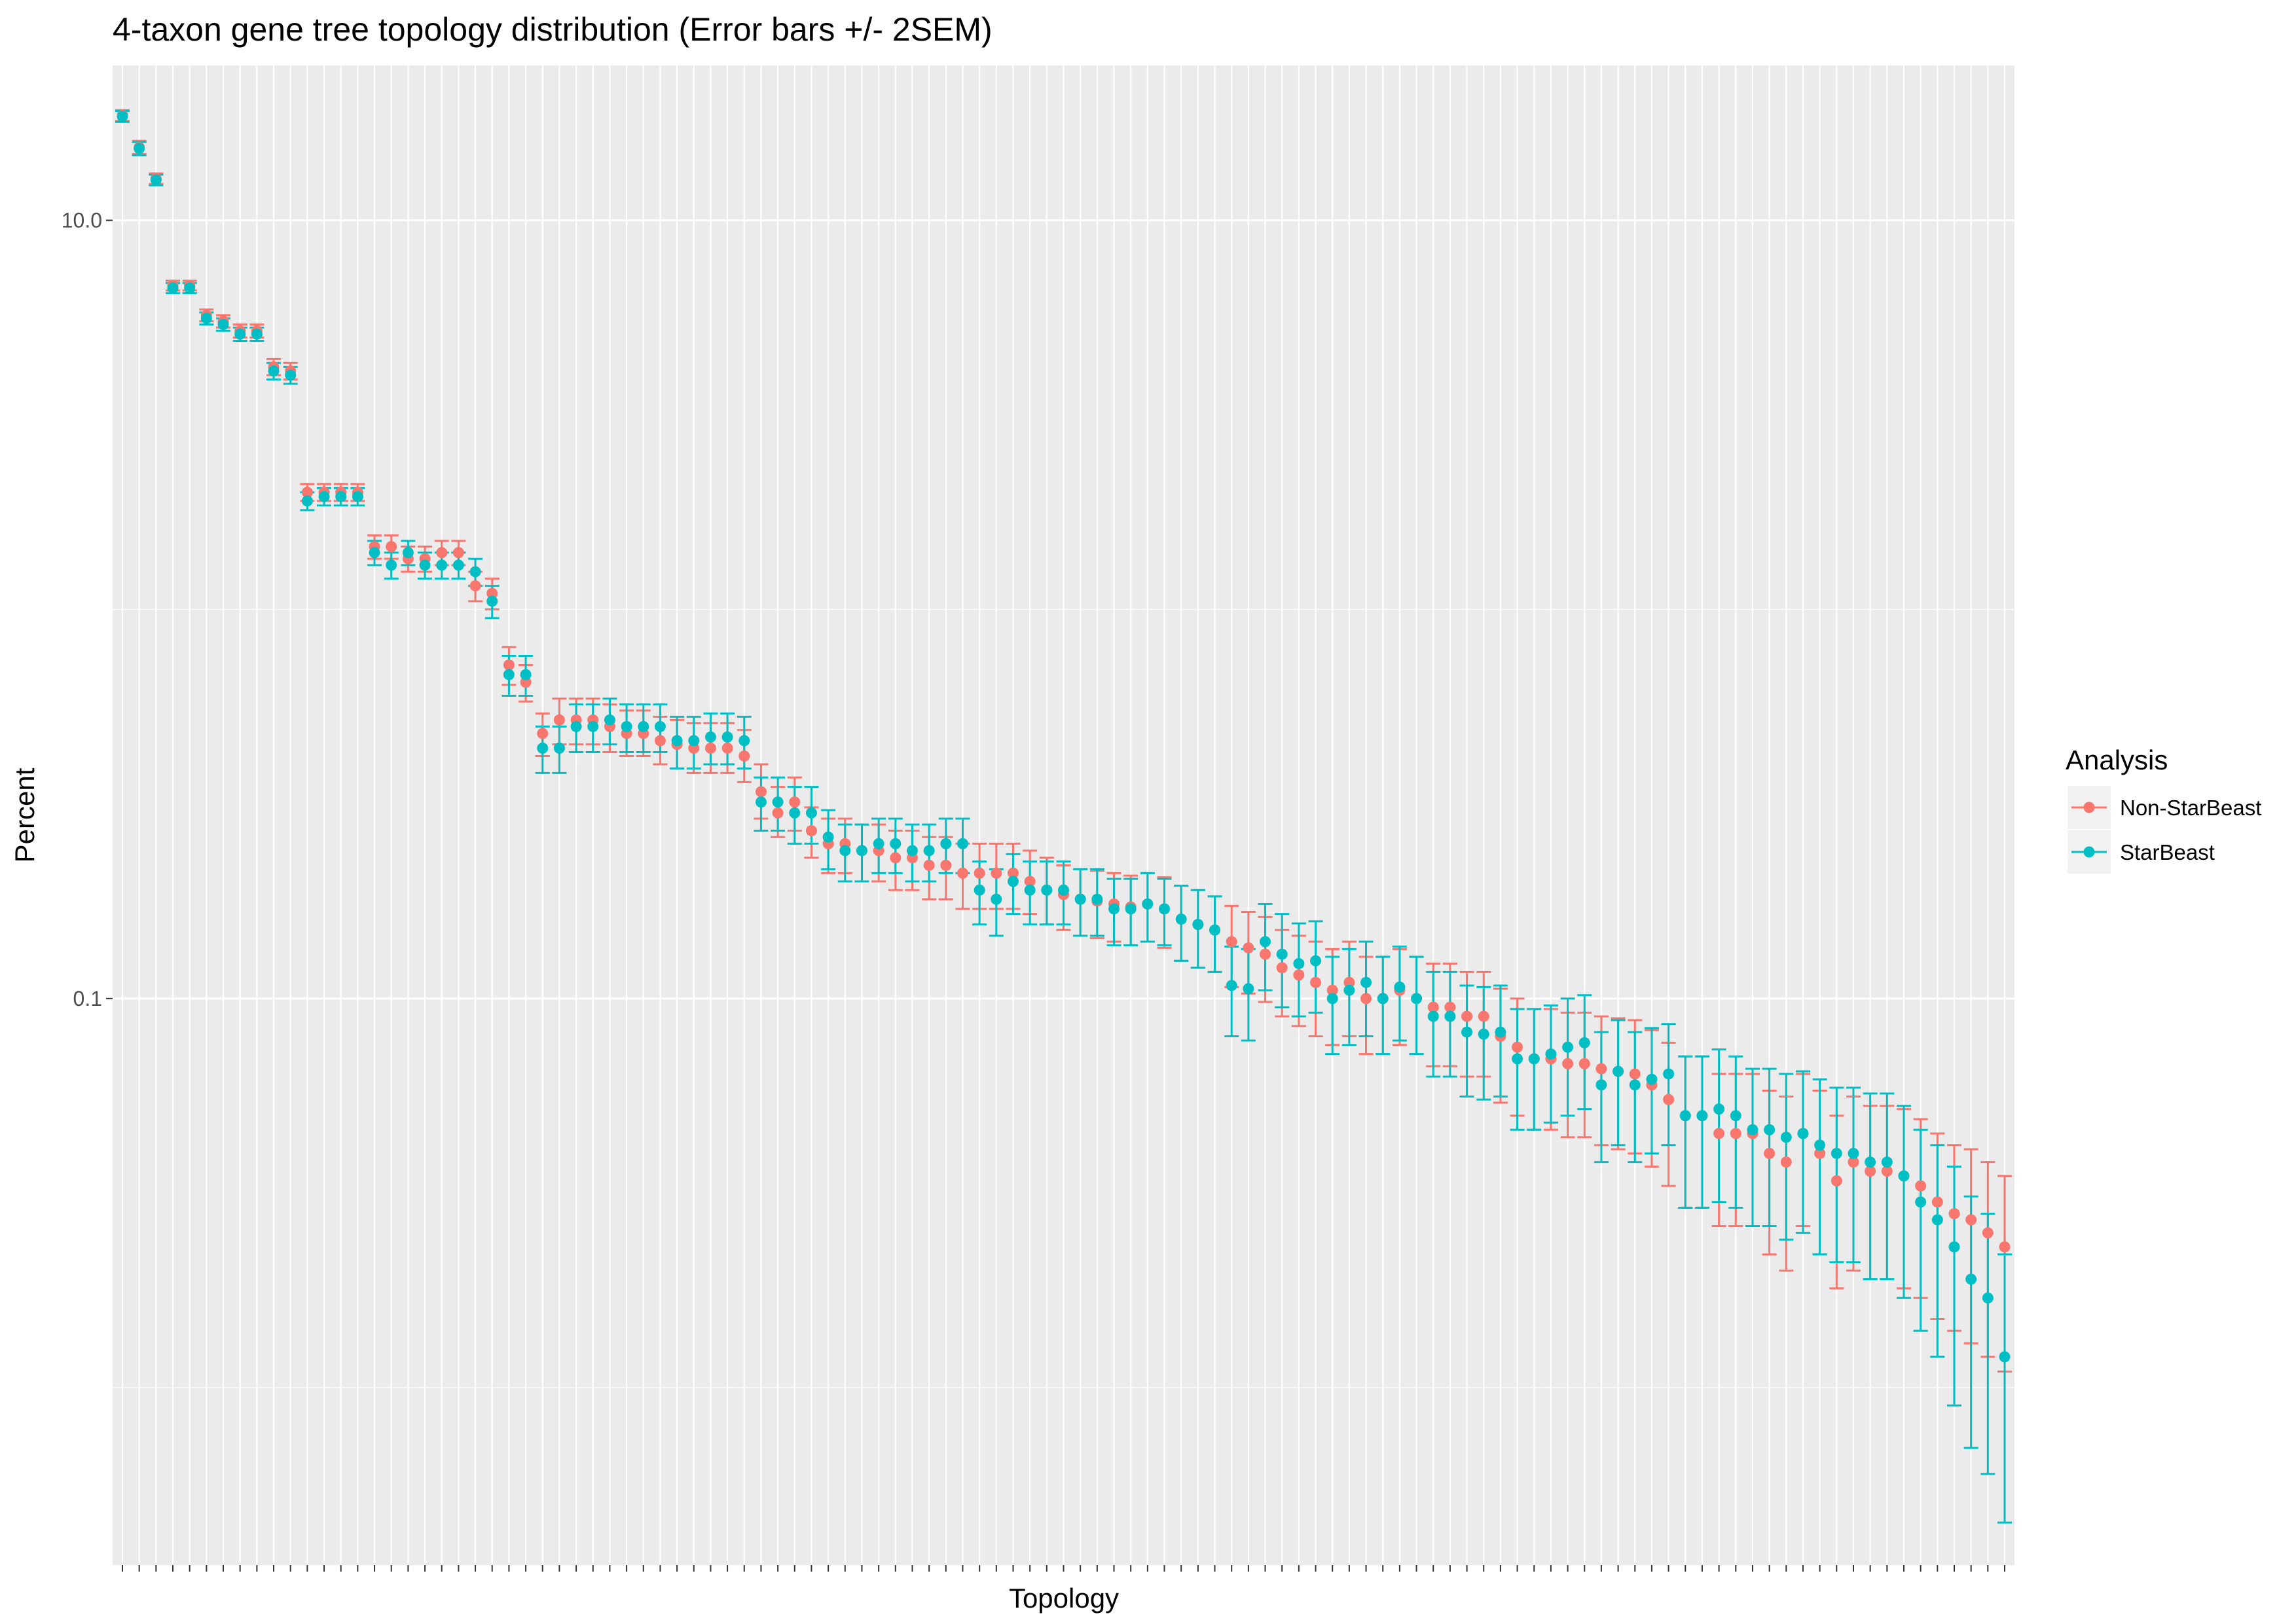 This screenshot has height=1624, width=2296. I want to click on y-tick-label: 10.0, so click(82, 220).